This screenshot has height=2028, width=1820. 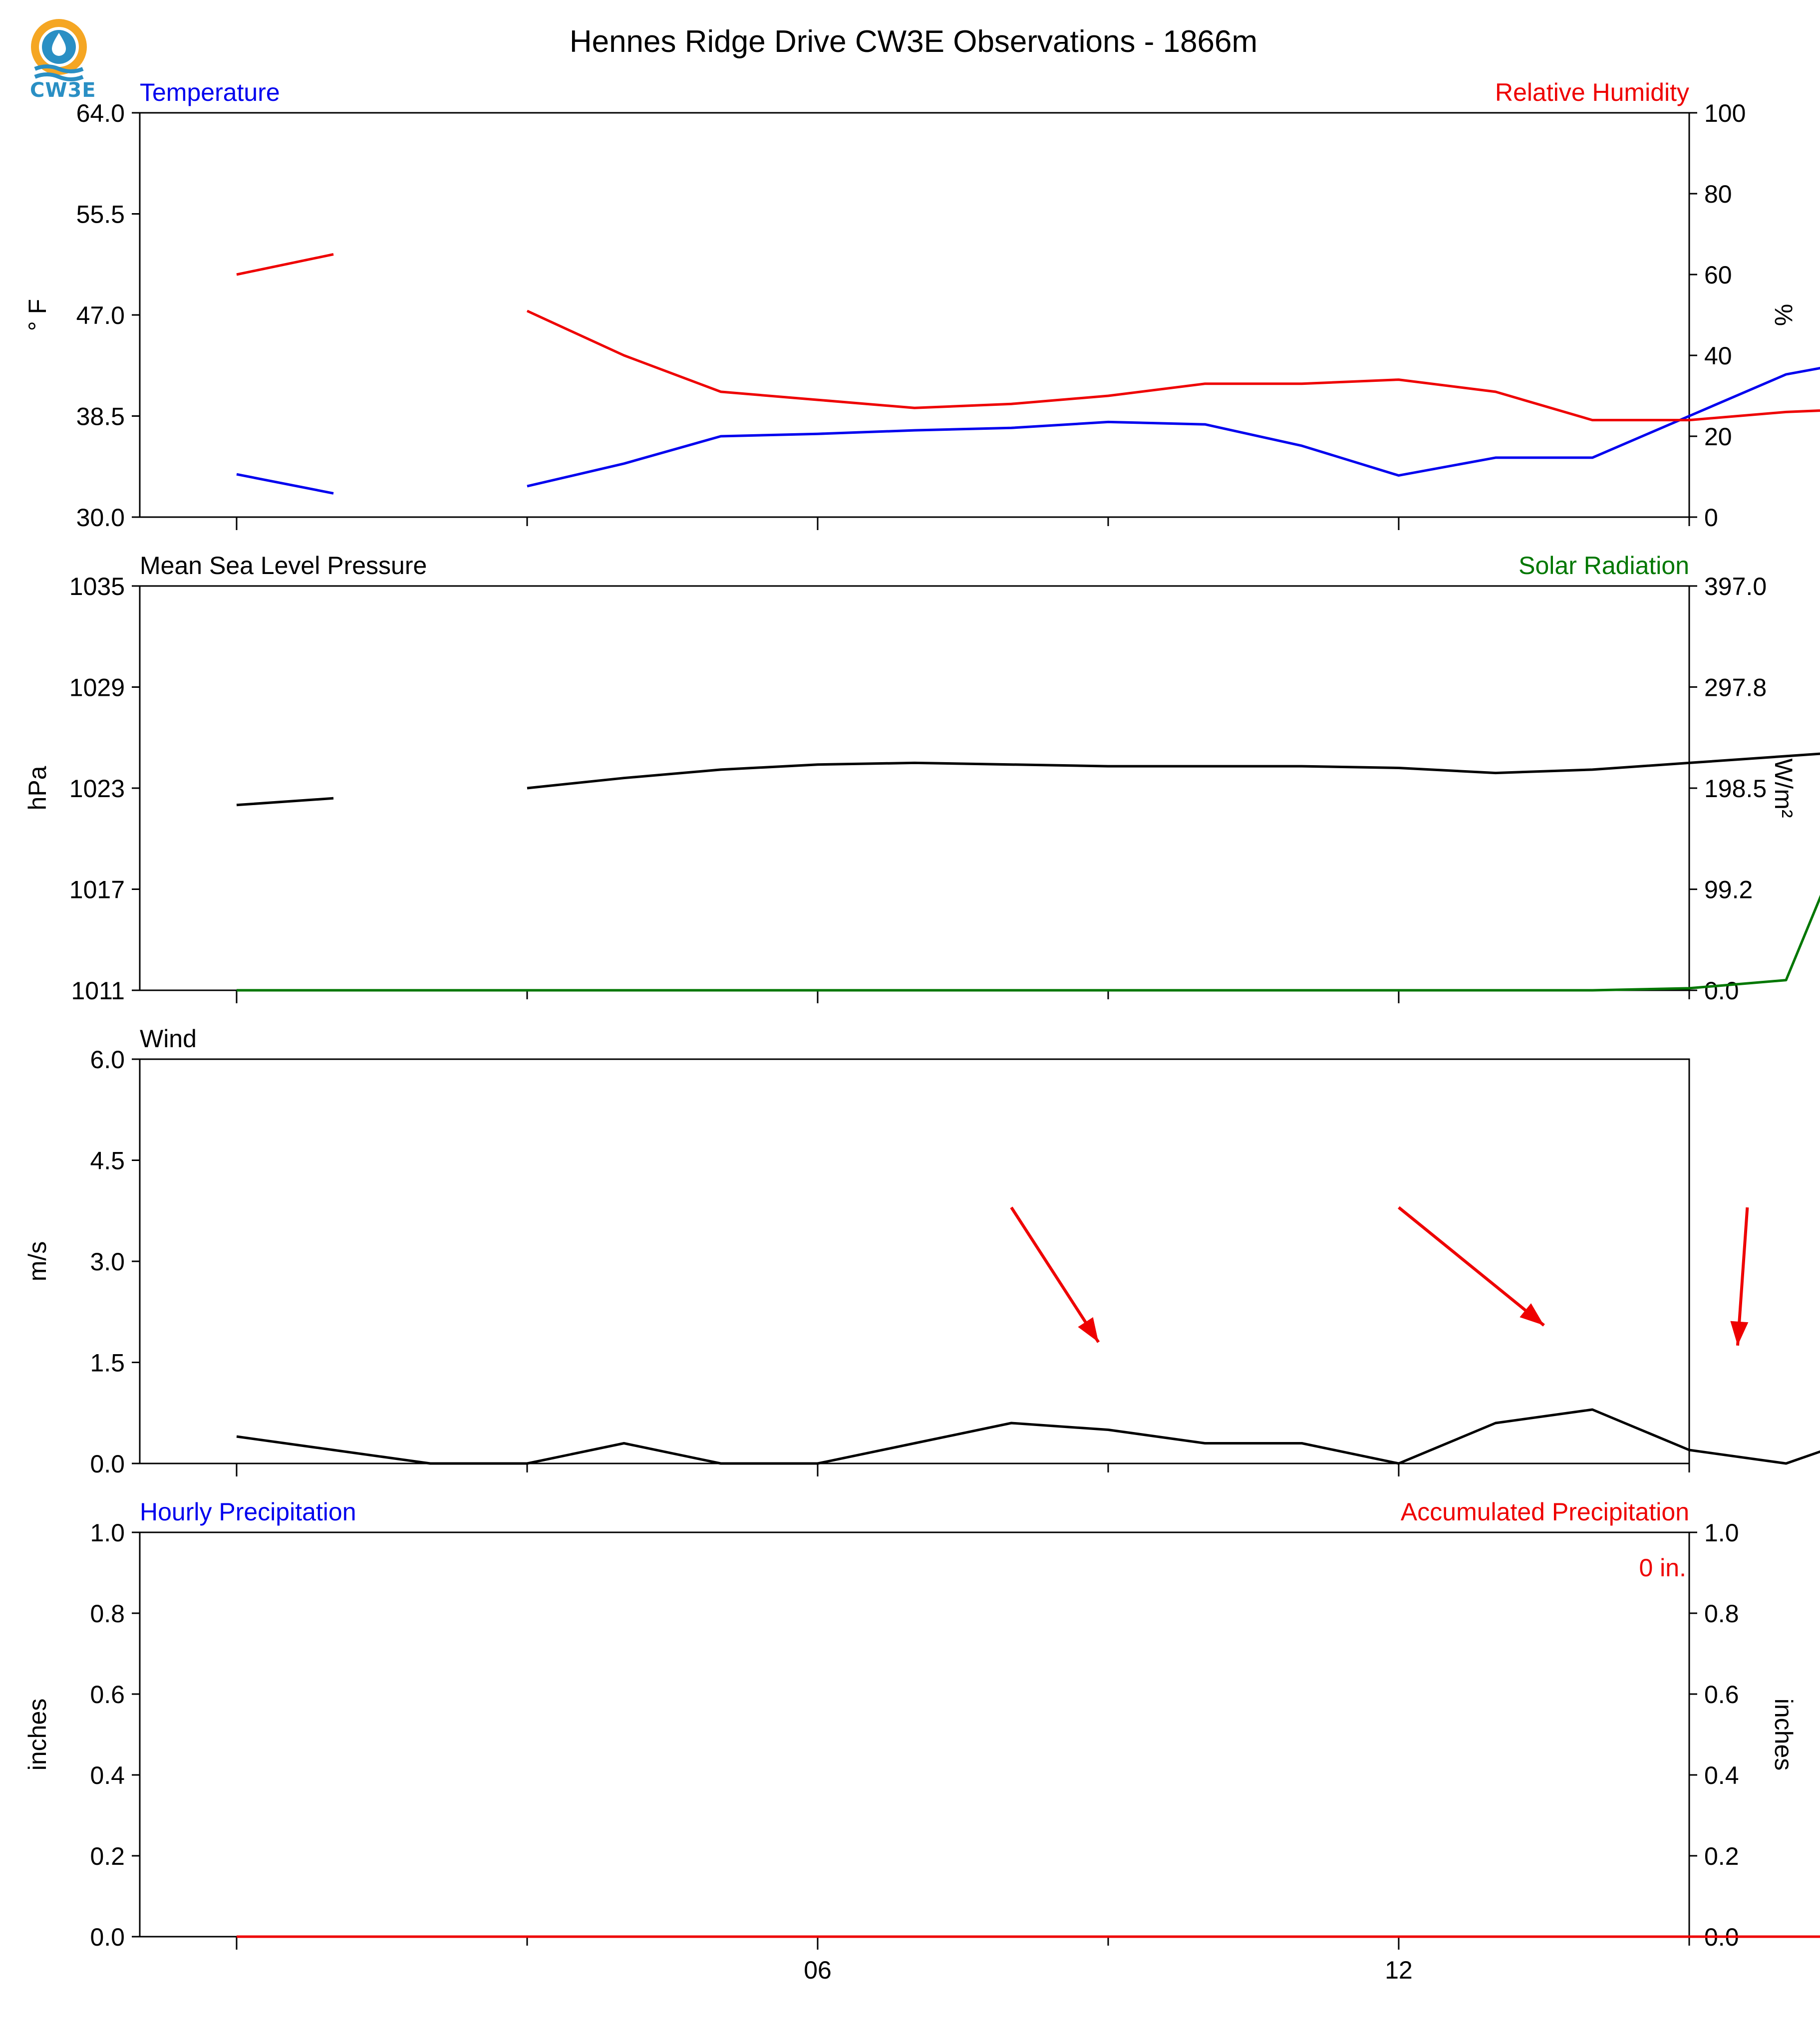 What do you see at coordinates (107, 1060) in the screenshot?
I see `left-tick-label: 6.0` at bounding box center [107, 1060].